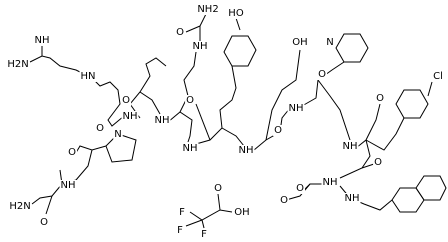  I want to click on atom-label: Cl, so click(438, 76).